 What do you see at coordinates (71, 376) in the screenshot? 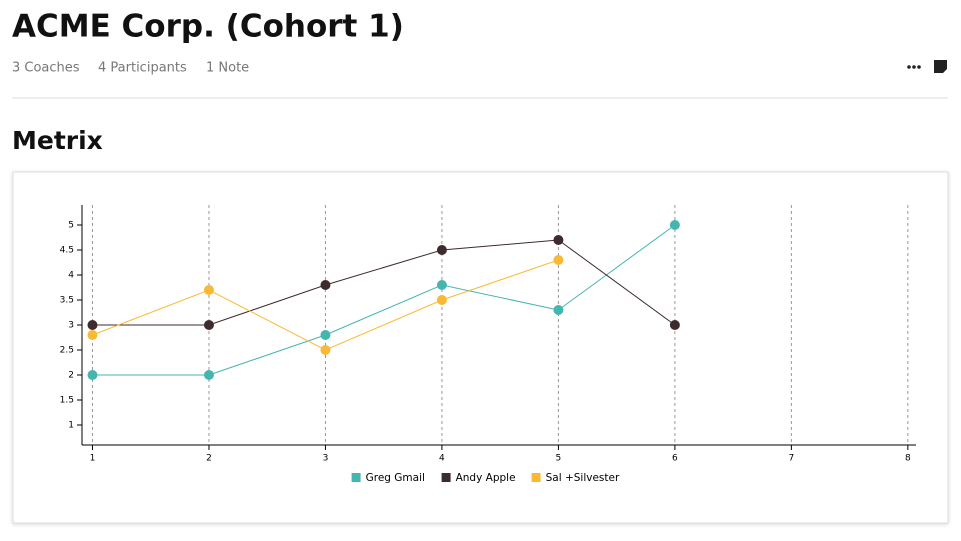
I see `y-tick-label: 2` at bounding box center [71, 376].